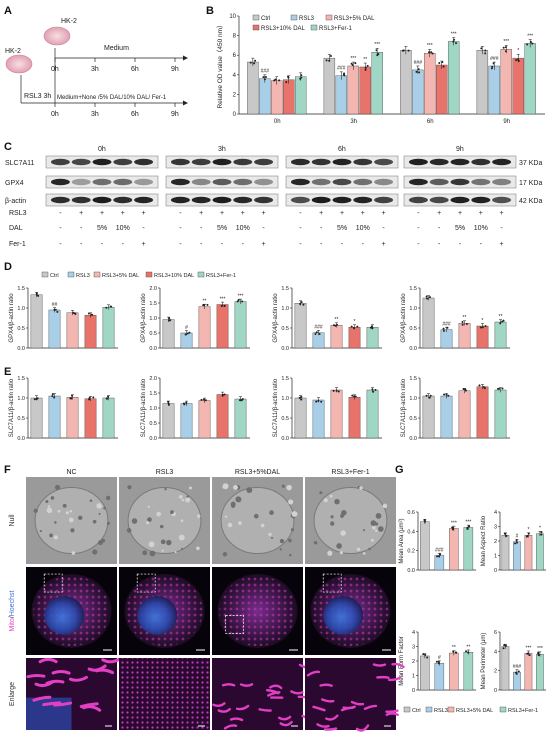 The image size is (550, 732). I want to click on panel-label-c: C, so click(8, 147).